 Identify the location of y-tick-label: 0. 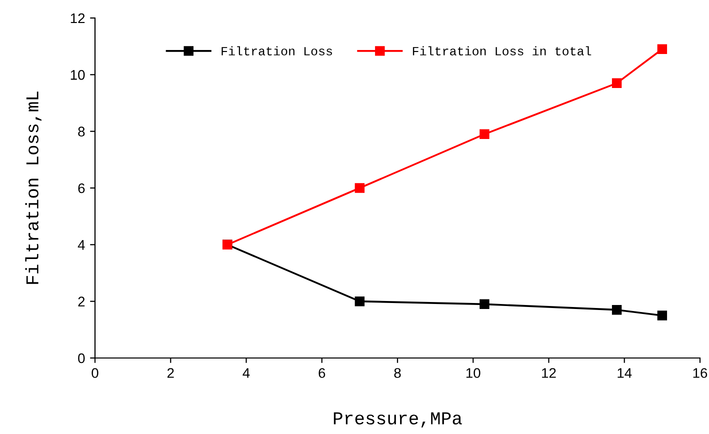
(81, 358).